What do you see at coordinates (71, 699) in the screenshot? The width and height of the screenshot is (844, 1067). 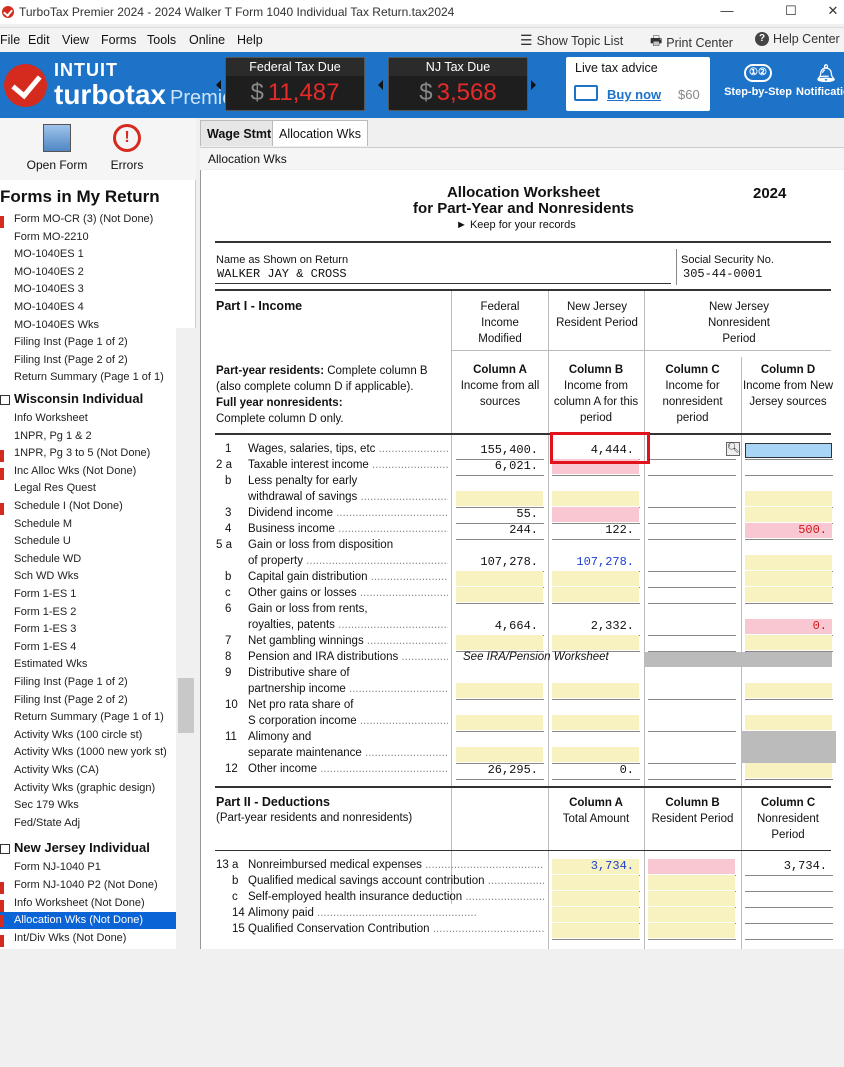 I see `sidebar-form-item: Filing Inst (Page 2 of 2)` at bounding box center [71, 699].